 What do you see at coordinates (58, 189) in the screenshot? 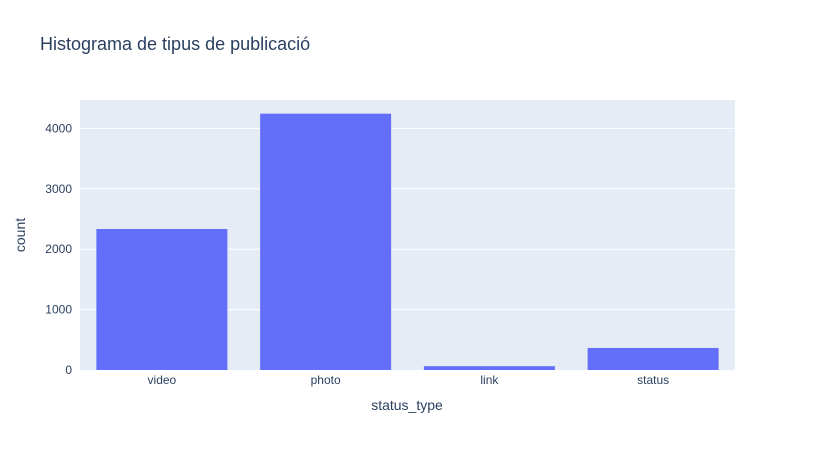
I see `y-tick-label: 3000` at bounding box center [58, 189].